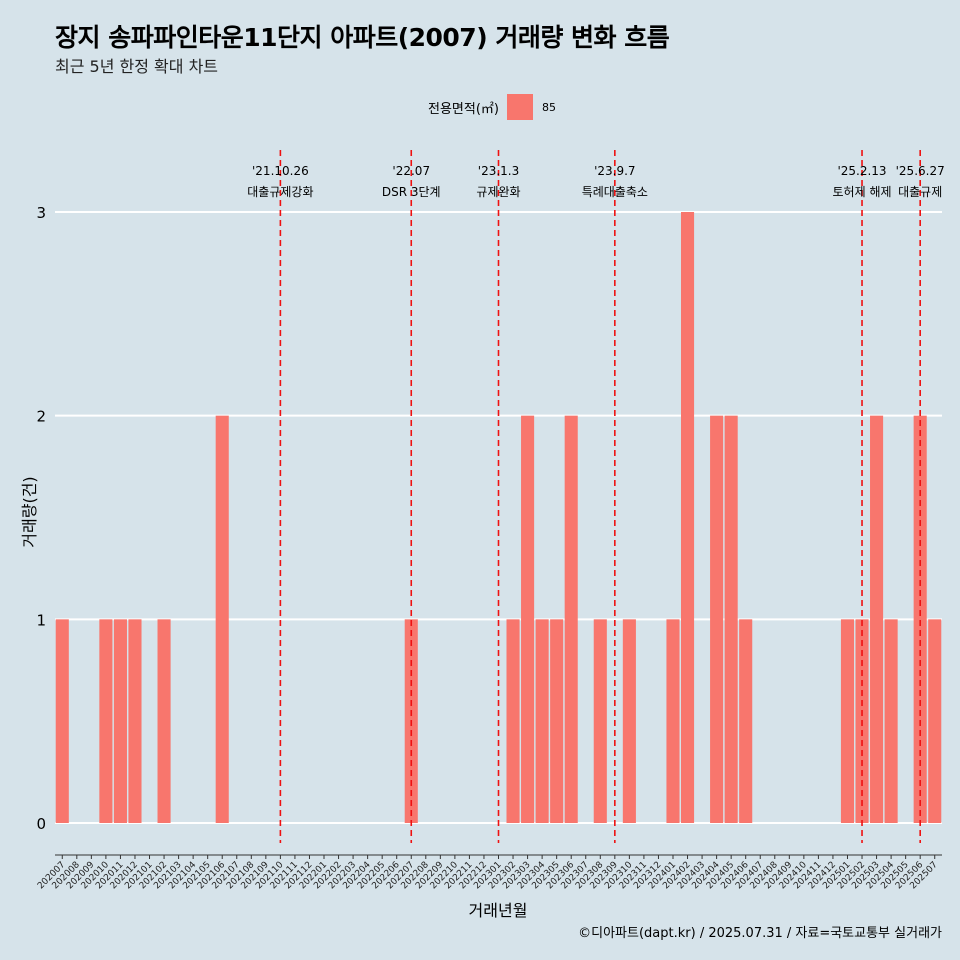 This screenshot has height=960, width=960. I want to click on x-axis-label: 거래년월, so click(498, 910).